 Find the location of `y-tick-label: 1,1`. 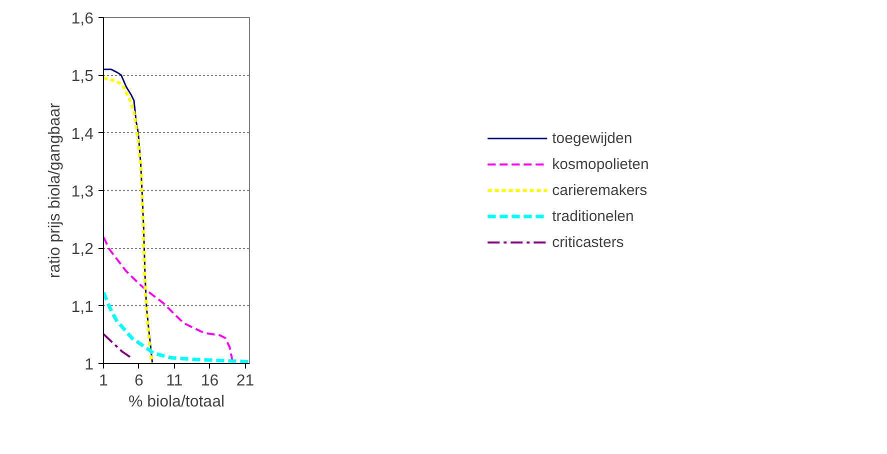

y-tick-label: 1,1 is located at coordinates (82, 307).